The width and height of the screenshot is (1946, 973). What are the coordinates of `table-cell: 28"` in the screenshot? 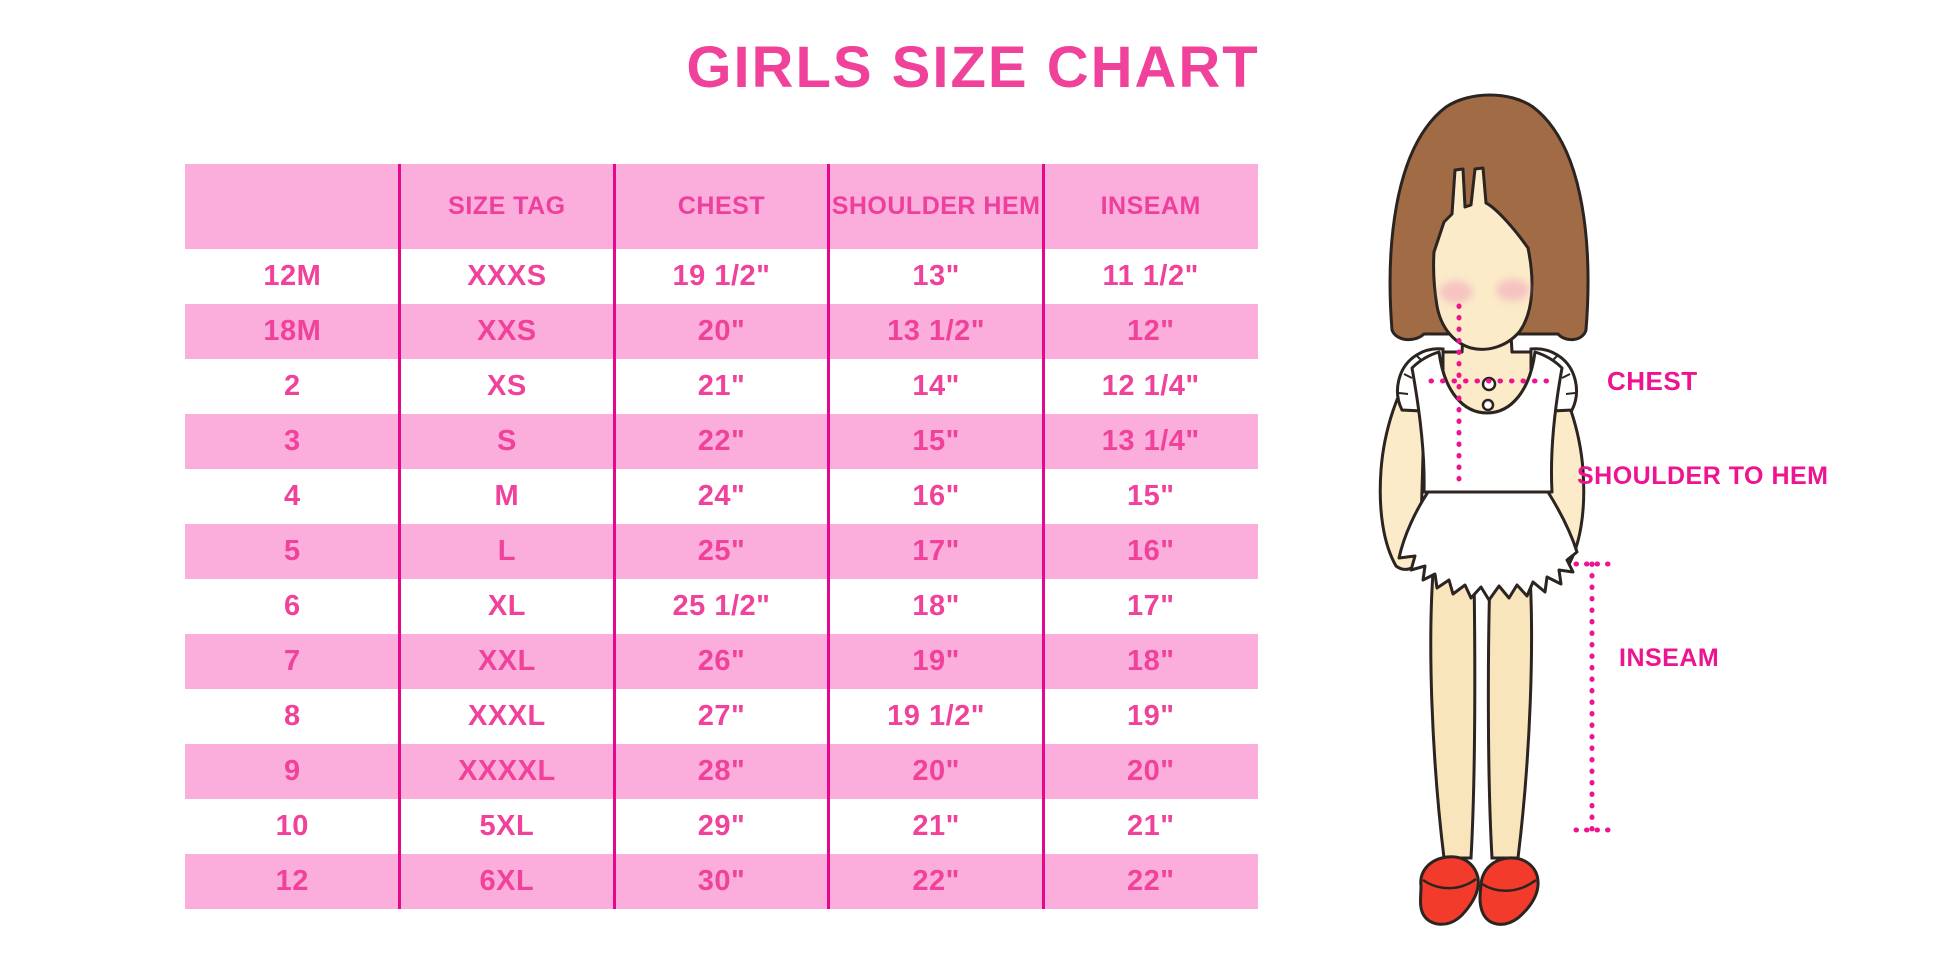 It's located at (721, 771).